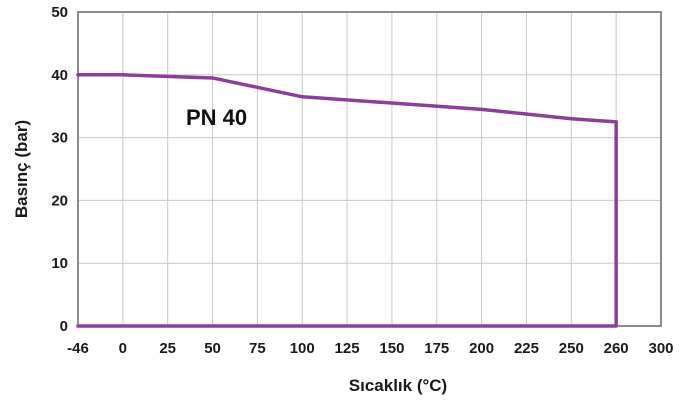 The image size is (697, 403). What do you see at coordinates (21, 169) in the screenshot?
I see `y-axis-label: Basınç (bar)` at bounding box center [21, 169].